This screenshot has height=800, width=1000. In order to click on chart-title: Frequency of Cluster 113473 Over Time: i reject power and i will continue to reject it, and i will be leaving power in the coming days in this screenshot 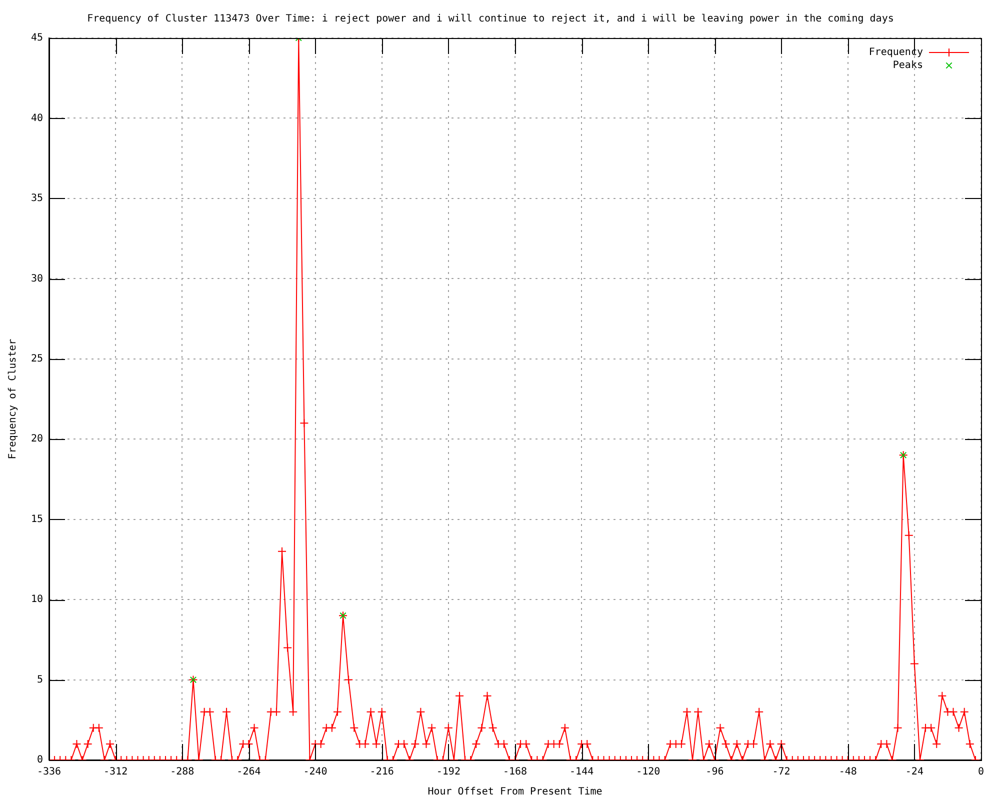, I will do `click(490, 19)`.